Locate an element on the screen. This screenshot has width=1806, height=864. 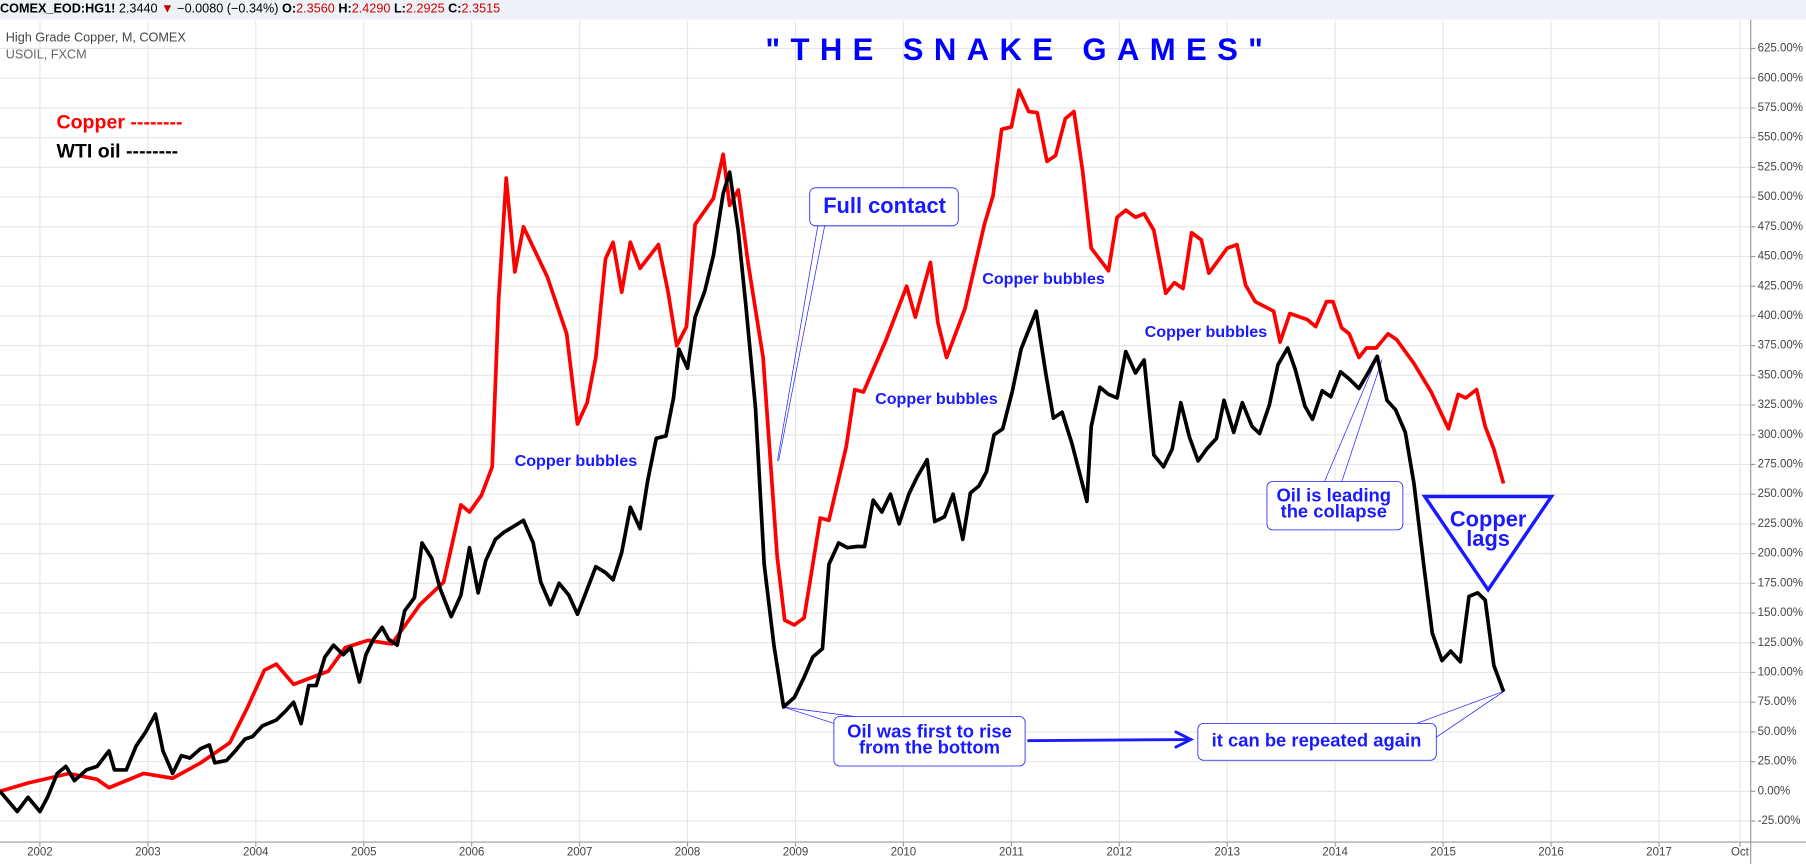
y-tick-label: 300.00% is located at coordinates (1780, 435).